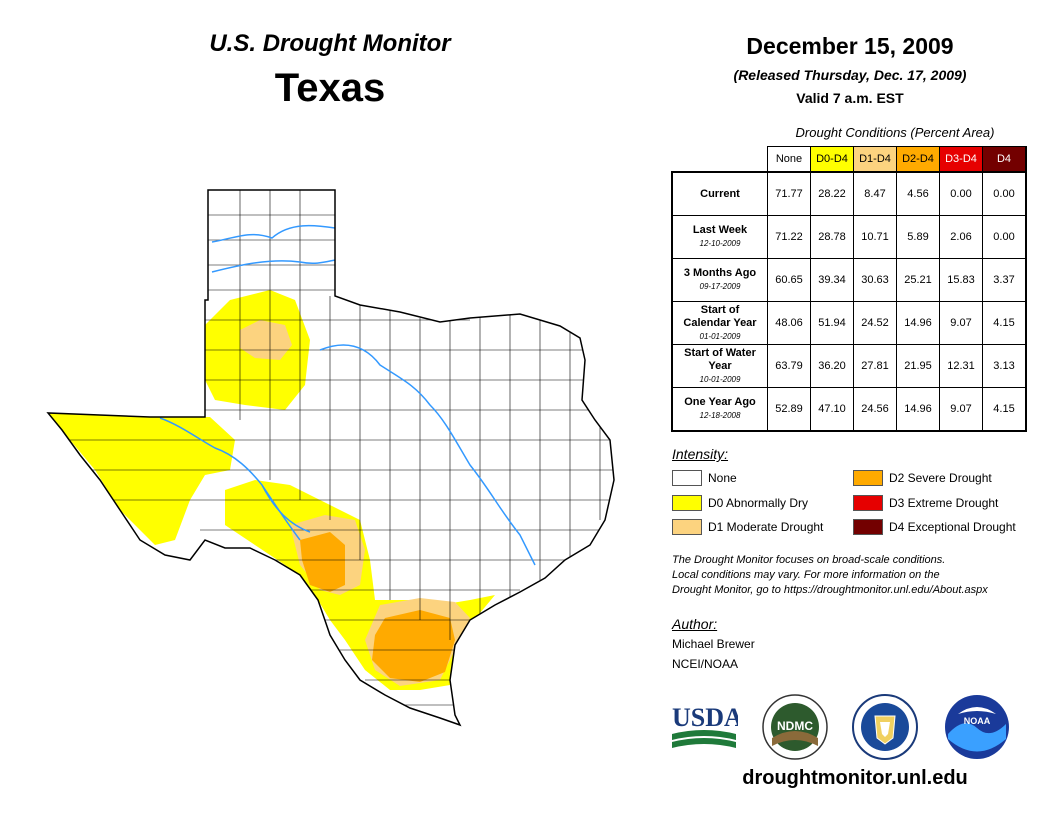  I want to click on row-label: Start of Calendar Year 01-01-2009, so click(719, 323).